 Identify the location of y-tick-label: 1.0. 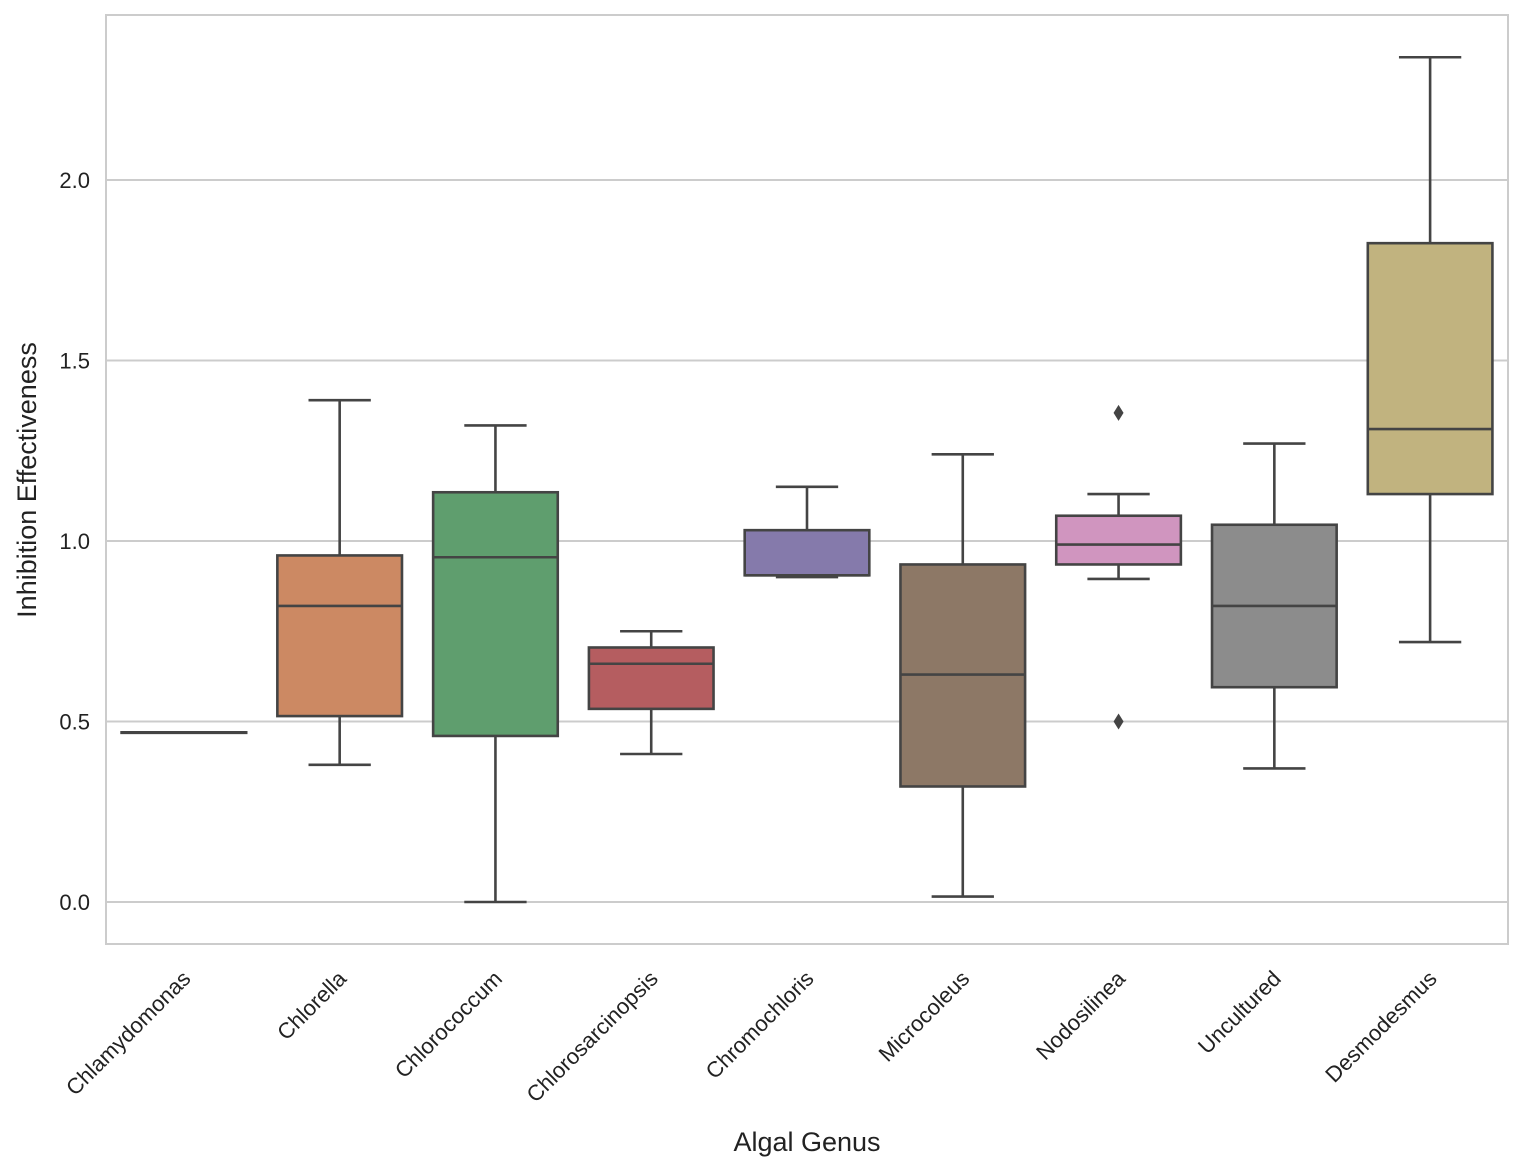
(74, 541).